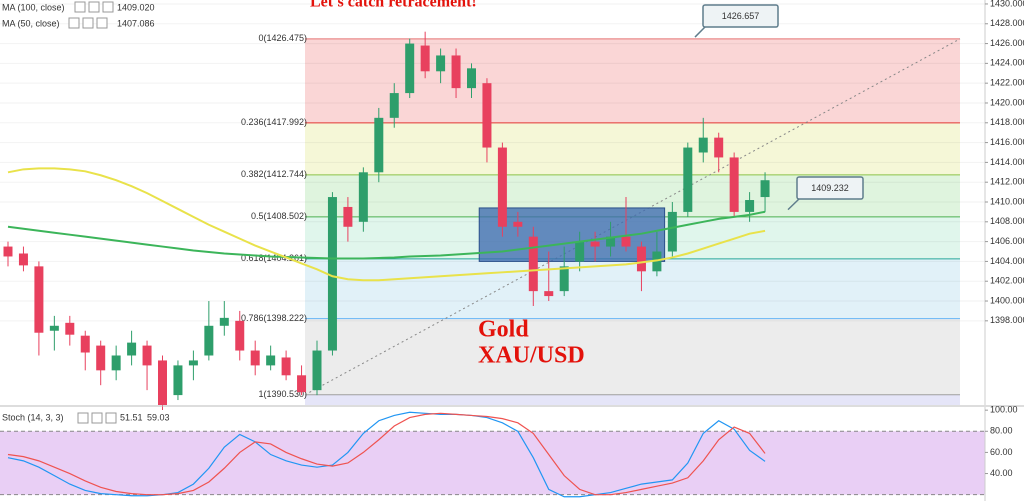 Image resolution: width=1024 pixels, height=501 pixels. Describe the element at coordinates (33, 417) in the screenshot. I see `legend-name: Stoch (14, 3, 3)` at that location.